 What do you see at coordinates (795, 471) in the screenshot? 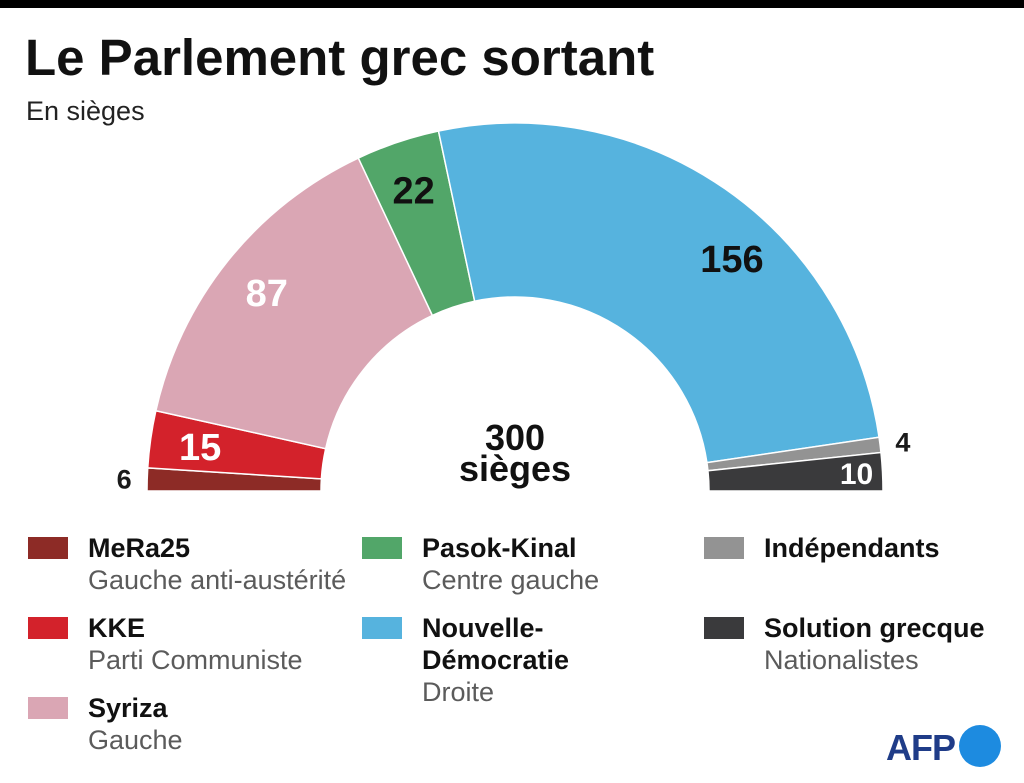
I see `seat-segment-solution-grecque` at bounding box center [795, 471].